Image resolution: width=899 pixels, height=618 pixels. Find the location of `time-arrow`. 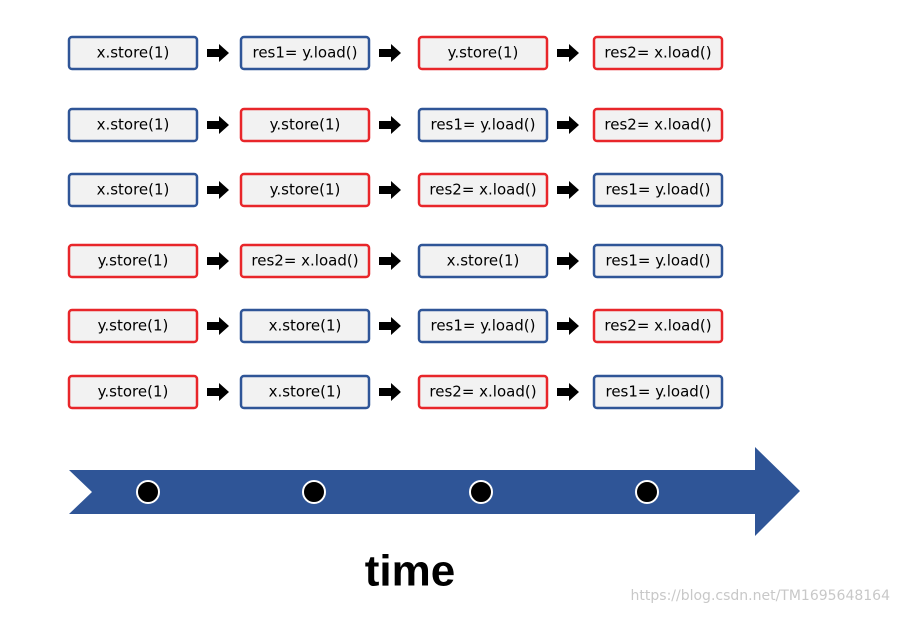

time-arrow is located at coordinates (434, 491).